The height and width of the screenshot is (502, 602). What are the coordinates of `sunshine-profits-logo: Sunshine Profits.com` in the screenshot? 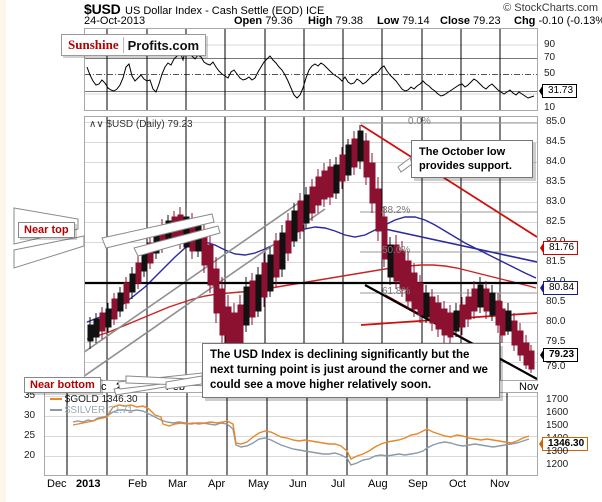 It's located at (134, 45).